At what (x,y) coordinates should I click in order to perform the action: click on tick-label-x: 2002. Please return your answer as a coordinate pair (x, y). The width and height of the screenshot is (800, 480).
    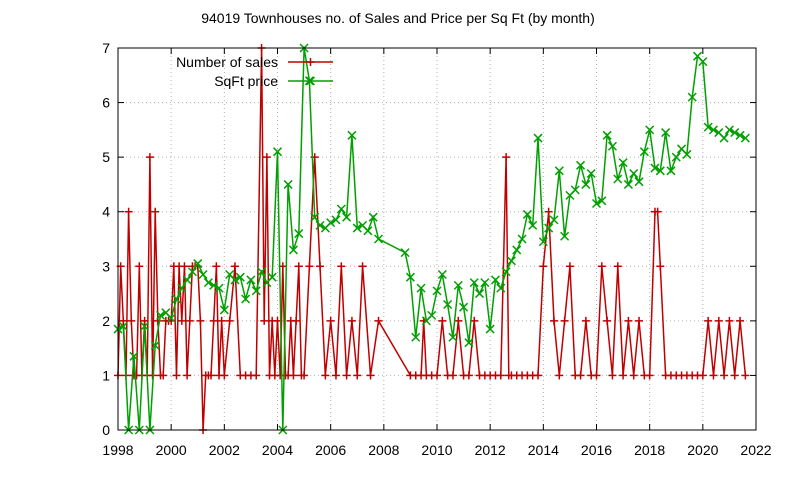
    Looking at the image, I should click on (224, 450).